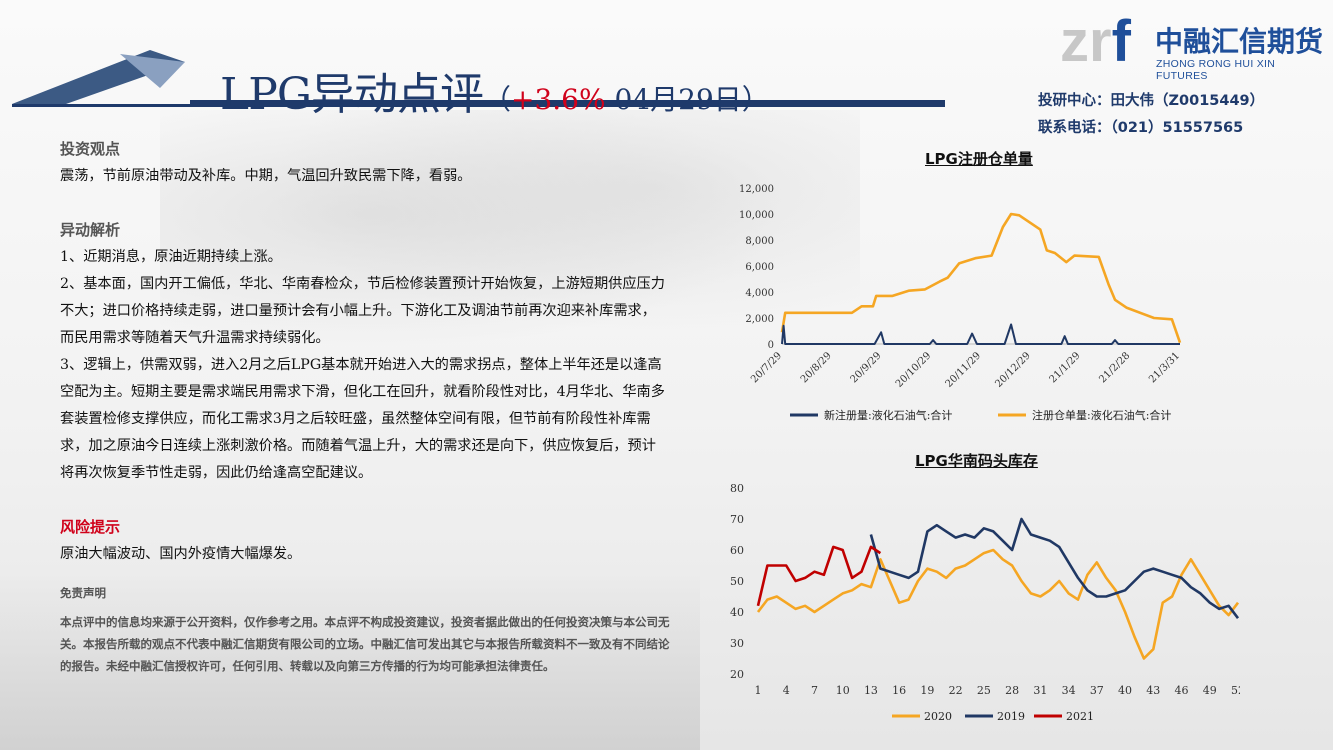 The width and height of the screenshot is (1333, 750). Describe the element at coordinates (1013, 370) in the screenshot. I see `x-tick-label: 20/12/29` at that location.